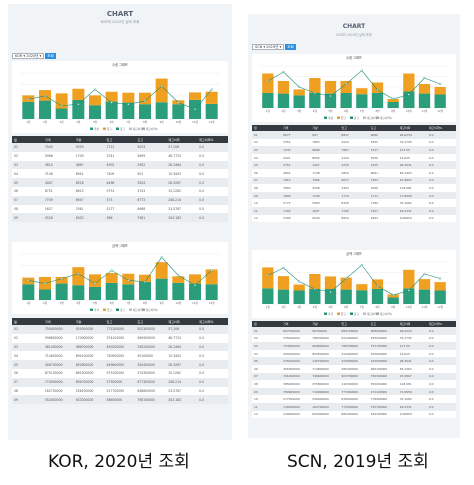 Image resolution: width=474 pixels, height=485 pixels. Describe the element at coordinates (58, 391) in the screenshot. I see `table-cell: 162700000` at that location.